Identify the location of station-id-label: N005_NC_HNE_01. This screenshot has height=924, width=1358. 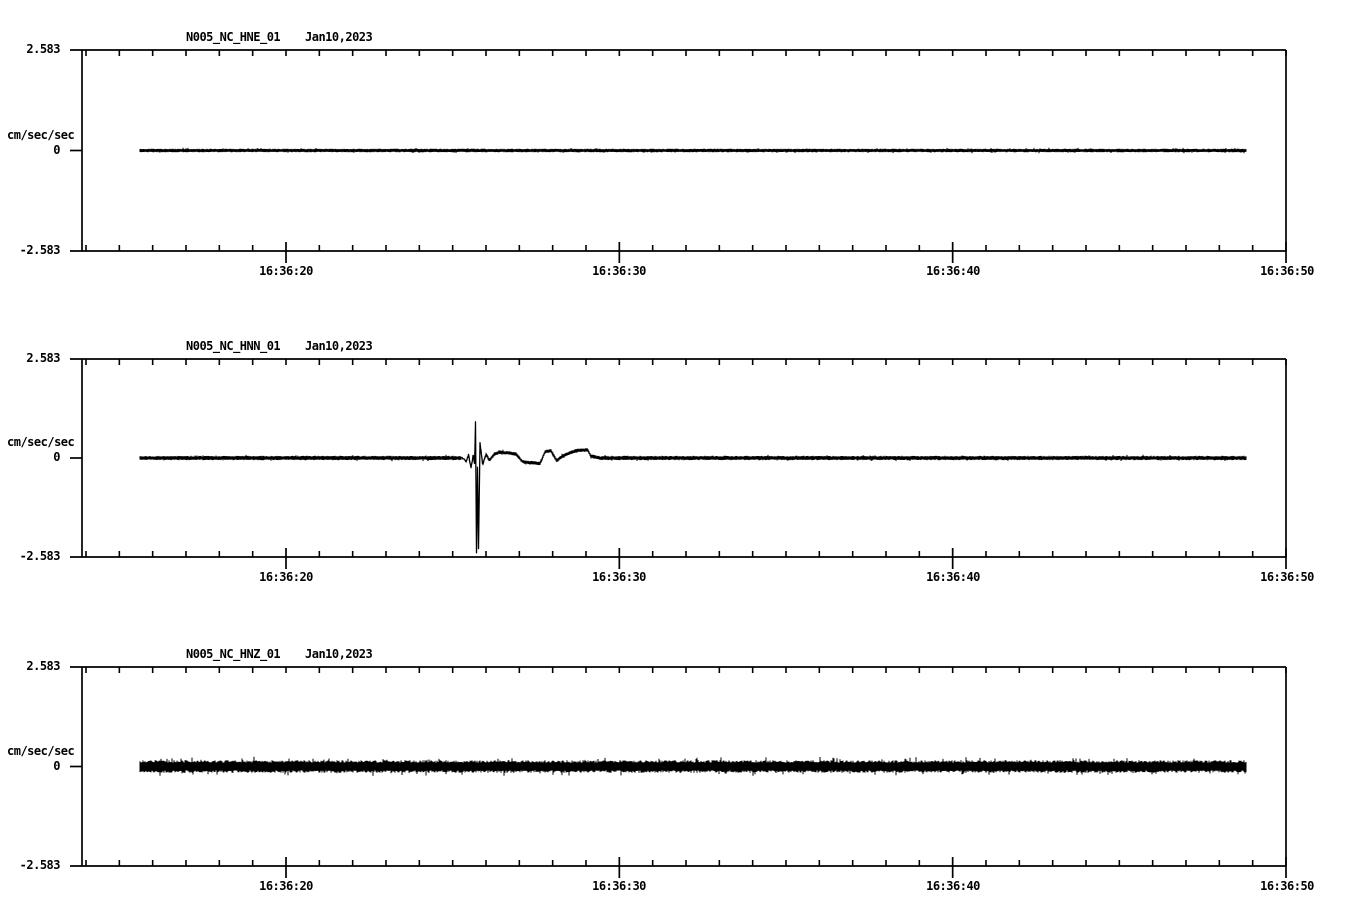
(233, 37).